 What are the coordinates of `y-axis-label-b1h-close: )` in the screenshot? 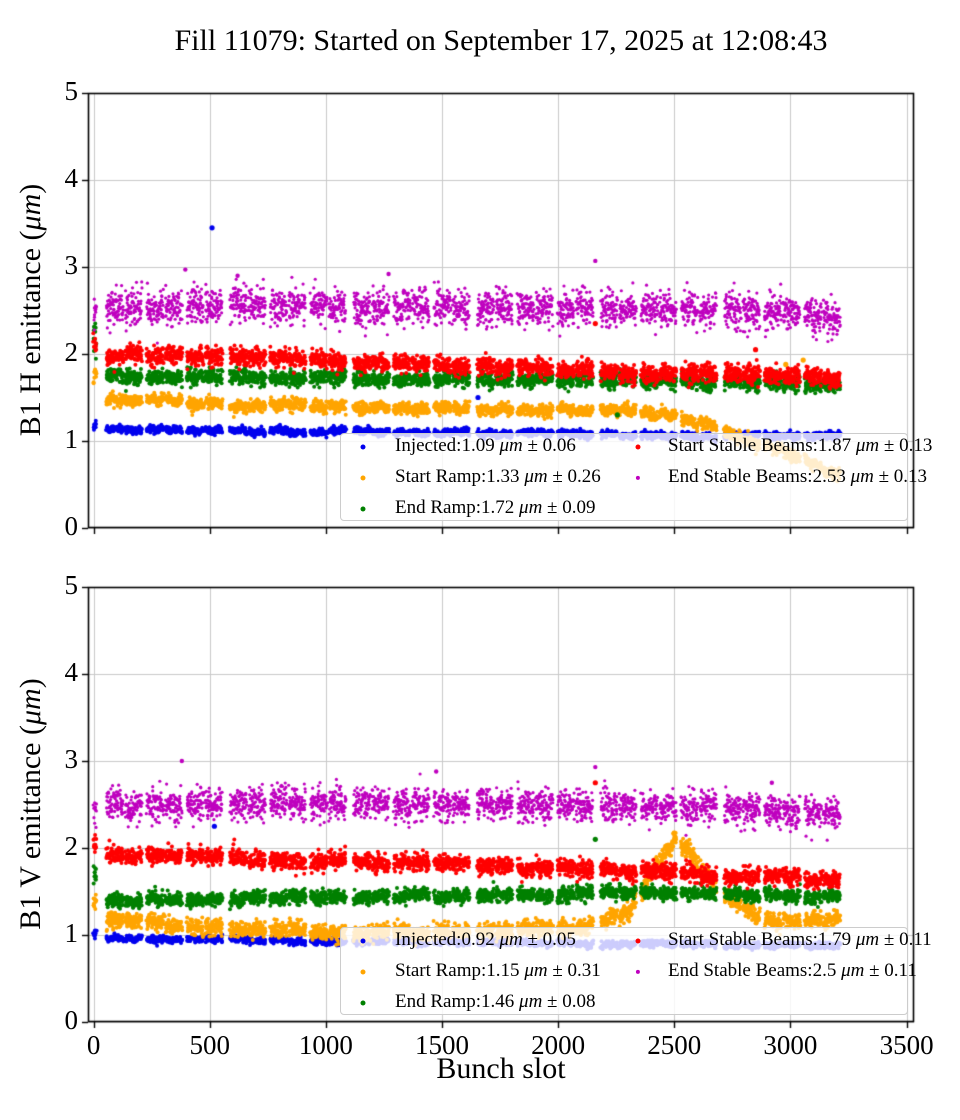 It's located at (30, 188).